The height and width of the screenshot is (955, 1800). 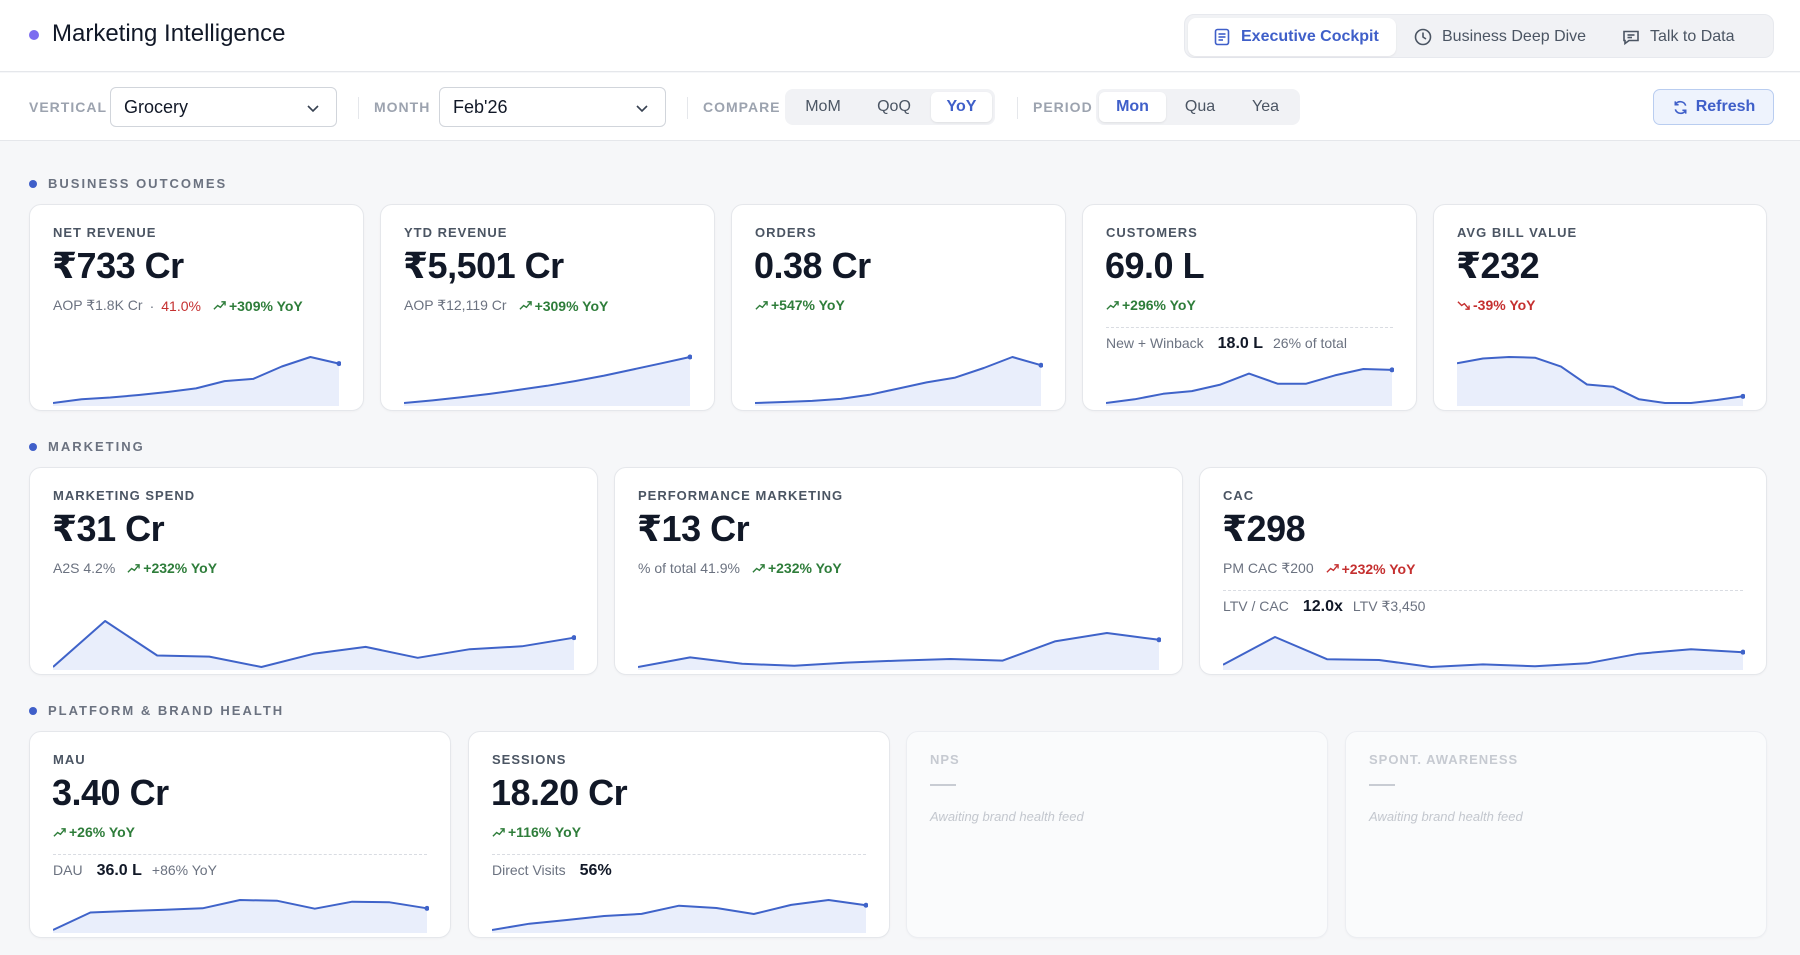 I want to click on kpi-value: 18.20 Cr, so click(x=559, y=792).